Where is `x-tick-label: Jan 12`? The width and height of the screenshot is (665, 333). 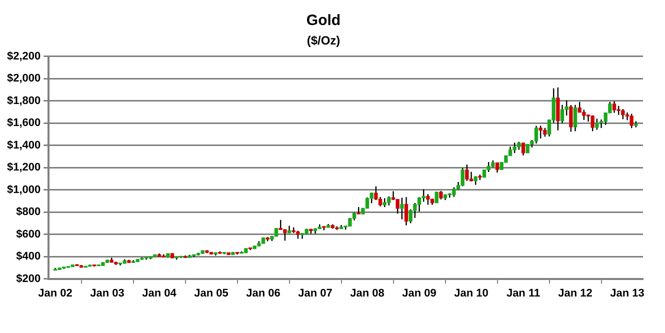 x-tick-label: Jan 12 is located at coordinates (575, 293).